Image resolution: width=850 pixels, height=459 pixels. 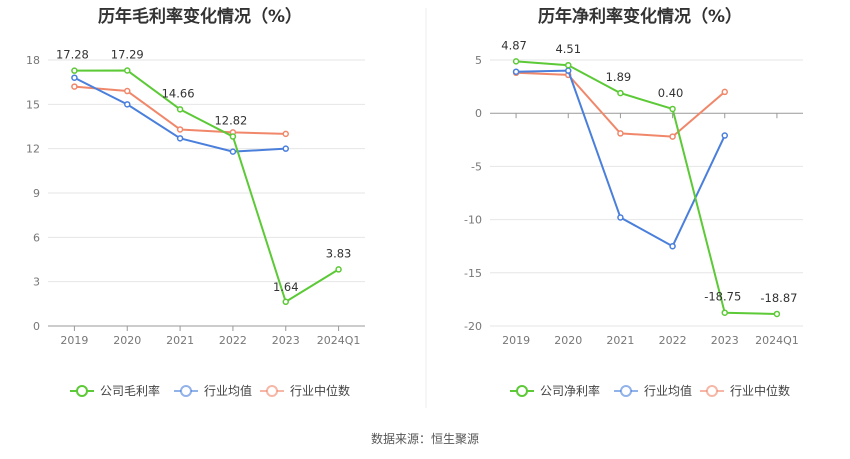 What do you see at coordinates (72, 55) in the screenshot?
I see `data-label: 17.28` at bounding box center [72, 55].